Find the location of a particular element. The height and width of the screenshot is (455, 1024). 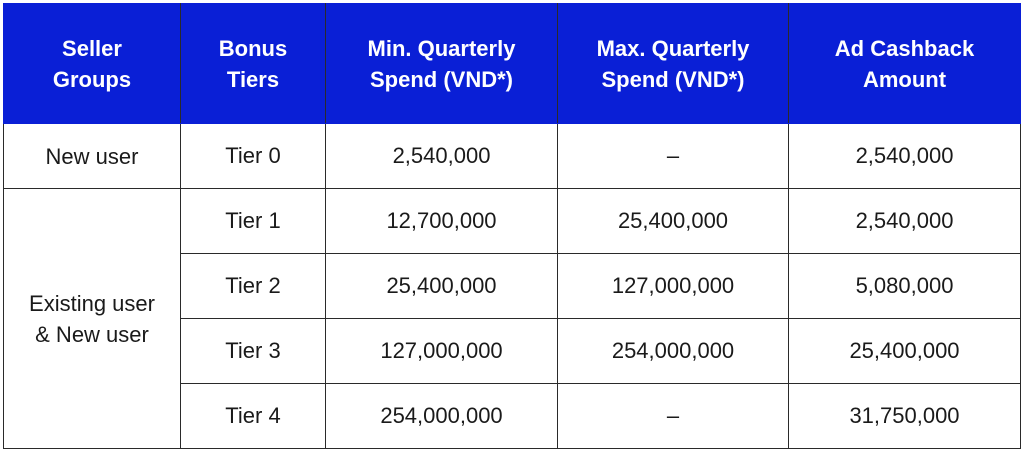

table-row: New user Tier 0 2,540,000 – 2,540,000 is located at coordinates (512, 156).